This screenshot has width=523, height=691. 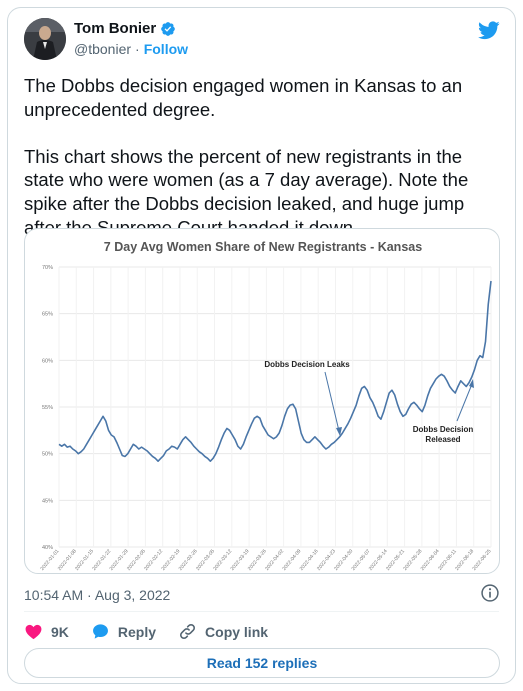 What do you see at coordinates (47, 408) in the screenshot?
I see `y-tick-label: 55%` at bounding box center [47, 408].